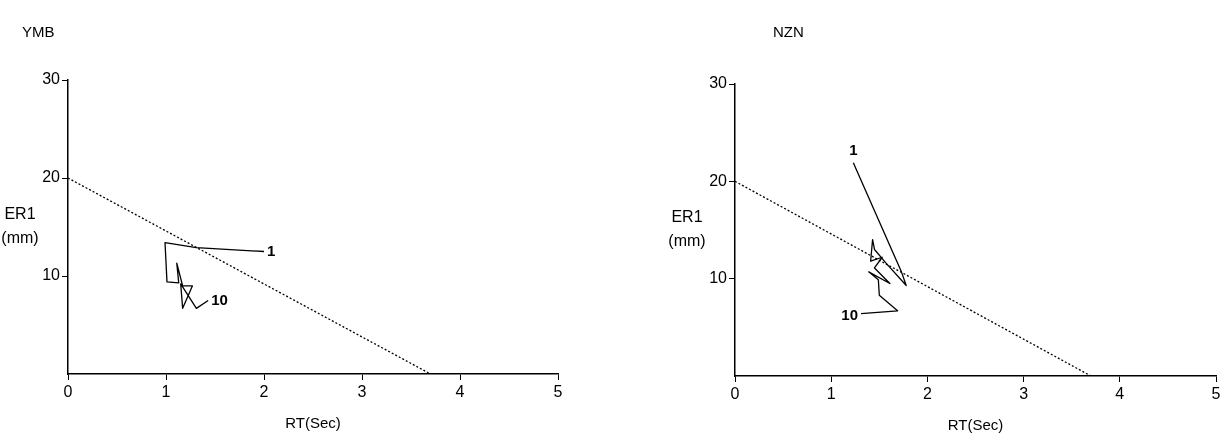 The image size is (1226, 445). I want to click on chart-title: NZN, so click(788, 32).